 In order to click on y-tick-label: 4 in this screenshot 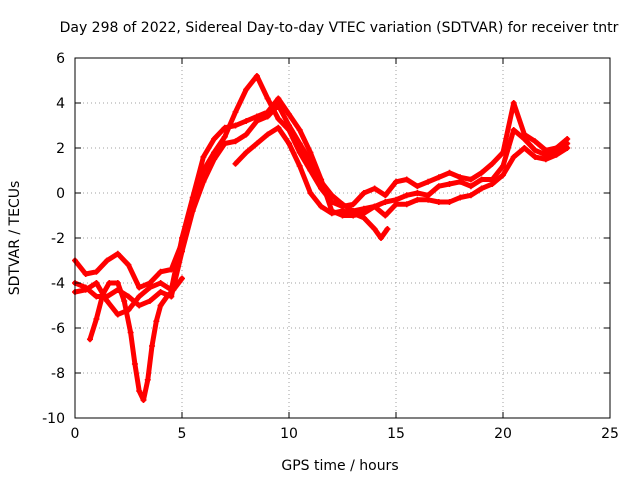, I will do `click(60, 104)`.